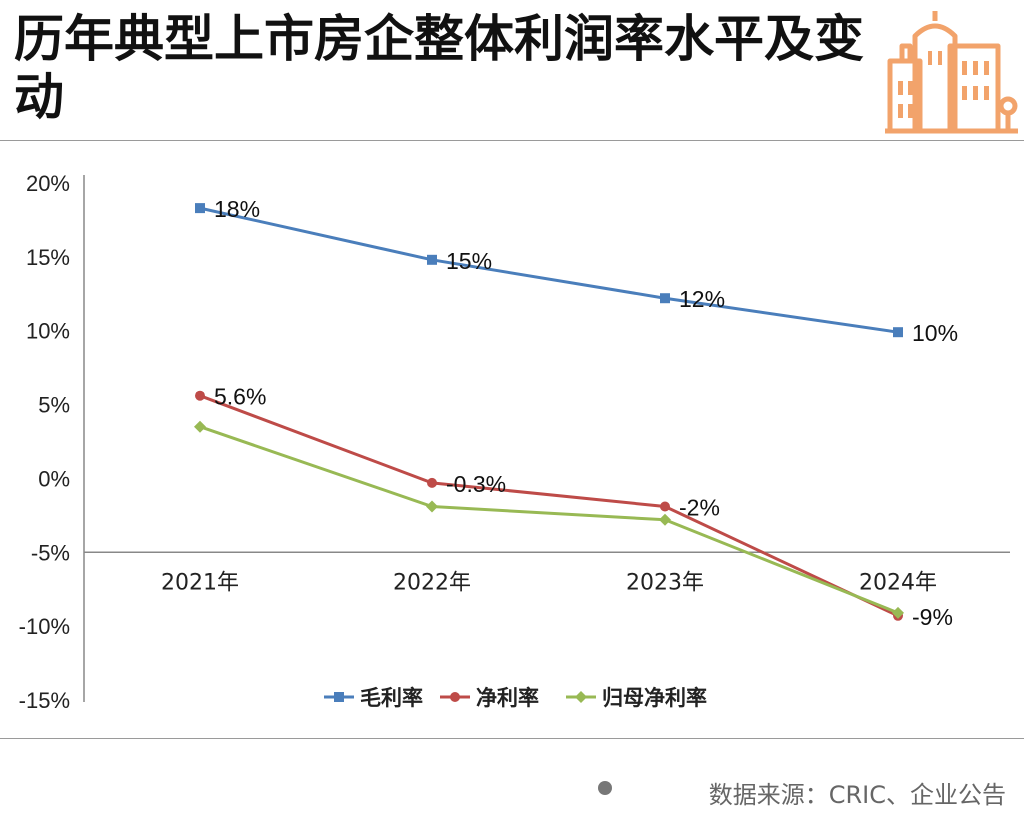  Describe the element at coordinates (857, 795) in the screenshot. I see `source-note: 数据来源：CRIC、企业公告` at that location.